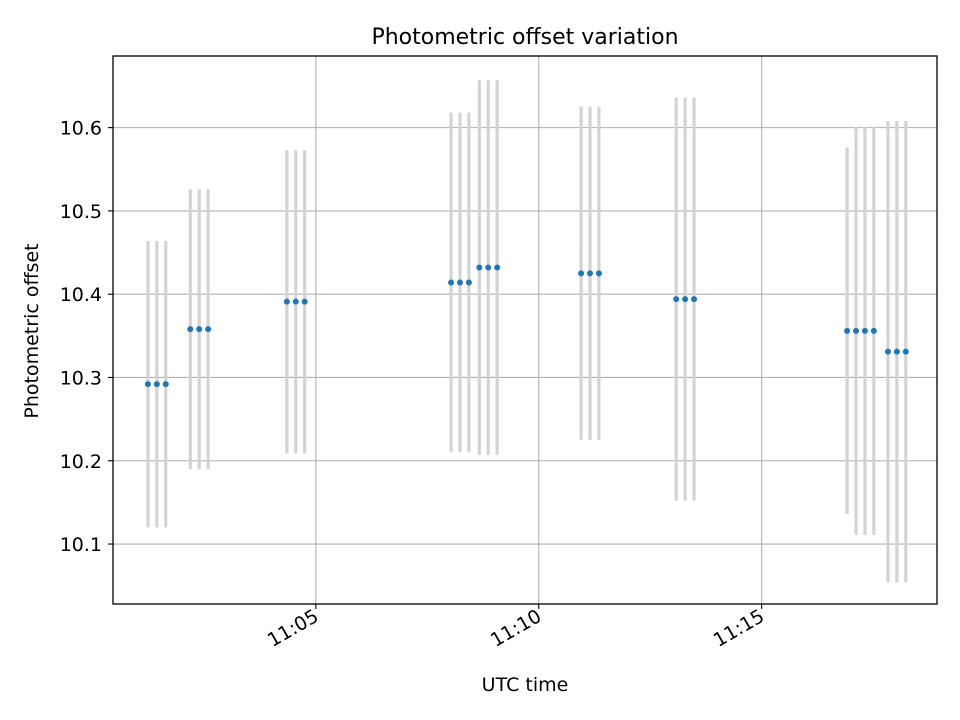 The width and height of the screenshot is (960, 720). I want to click on y-tick-label: 10.6, so click(81, 129).